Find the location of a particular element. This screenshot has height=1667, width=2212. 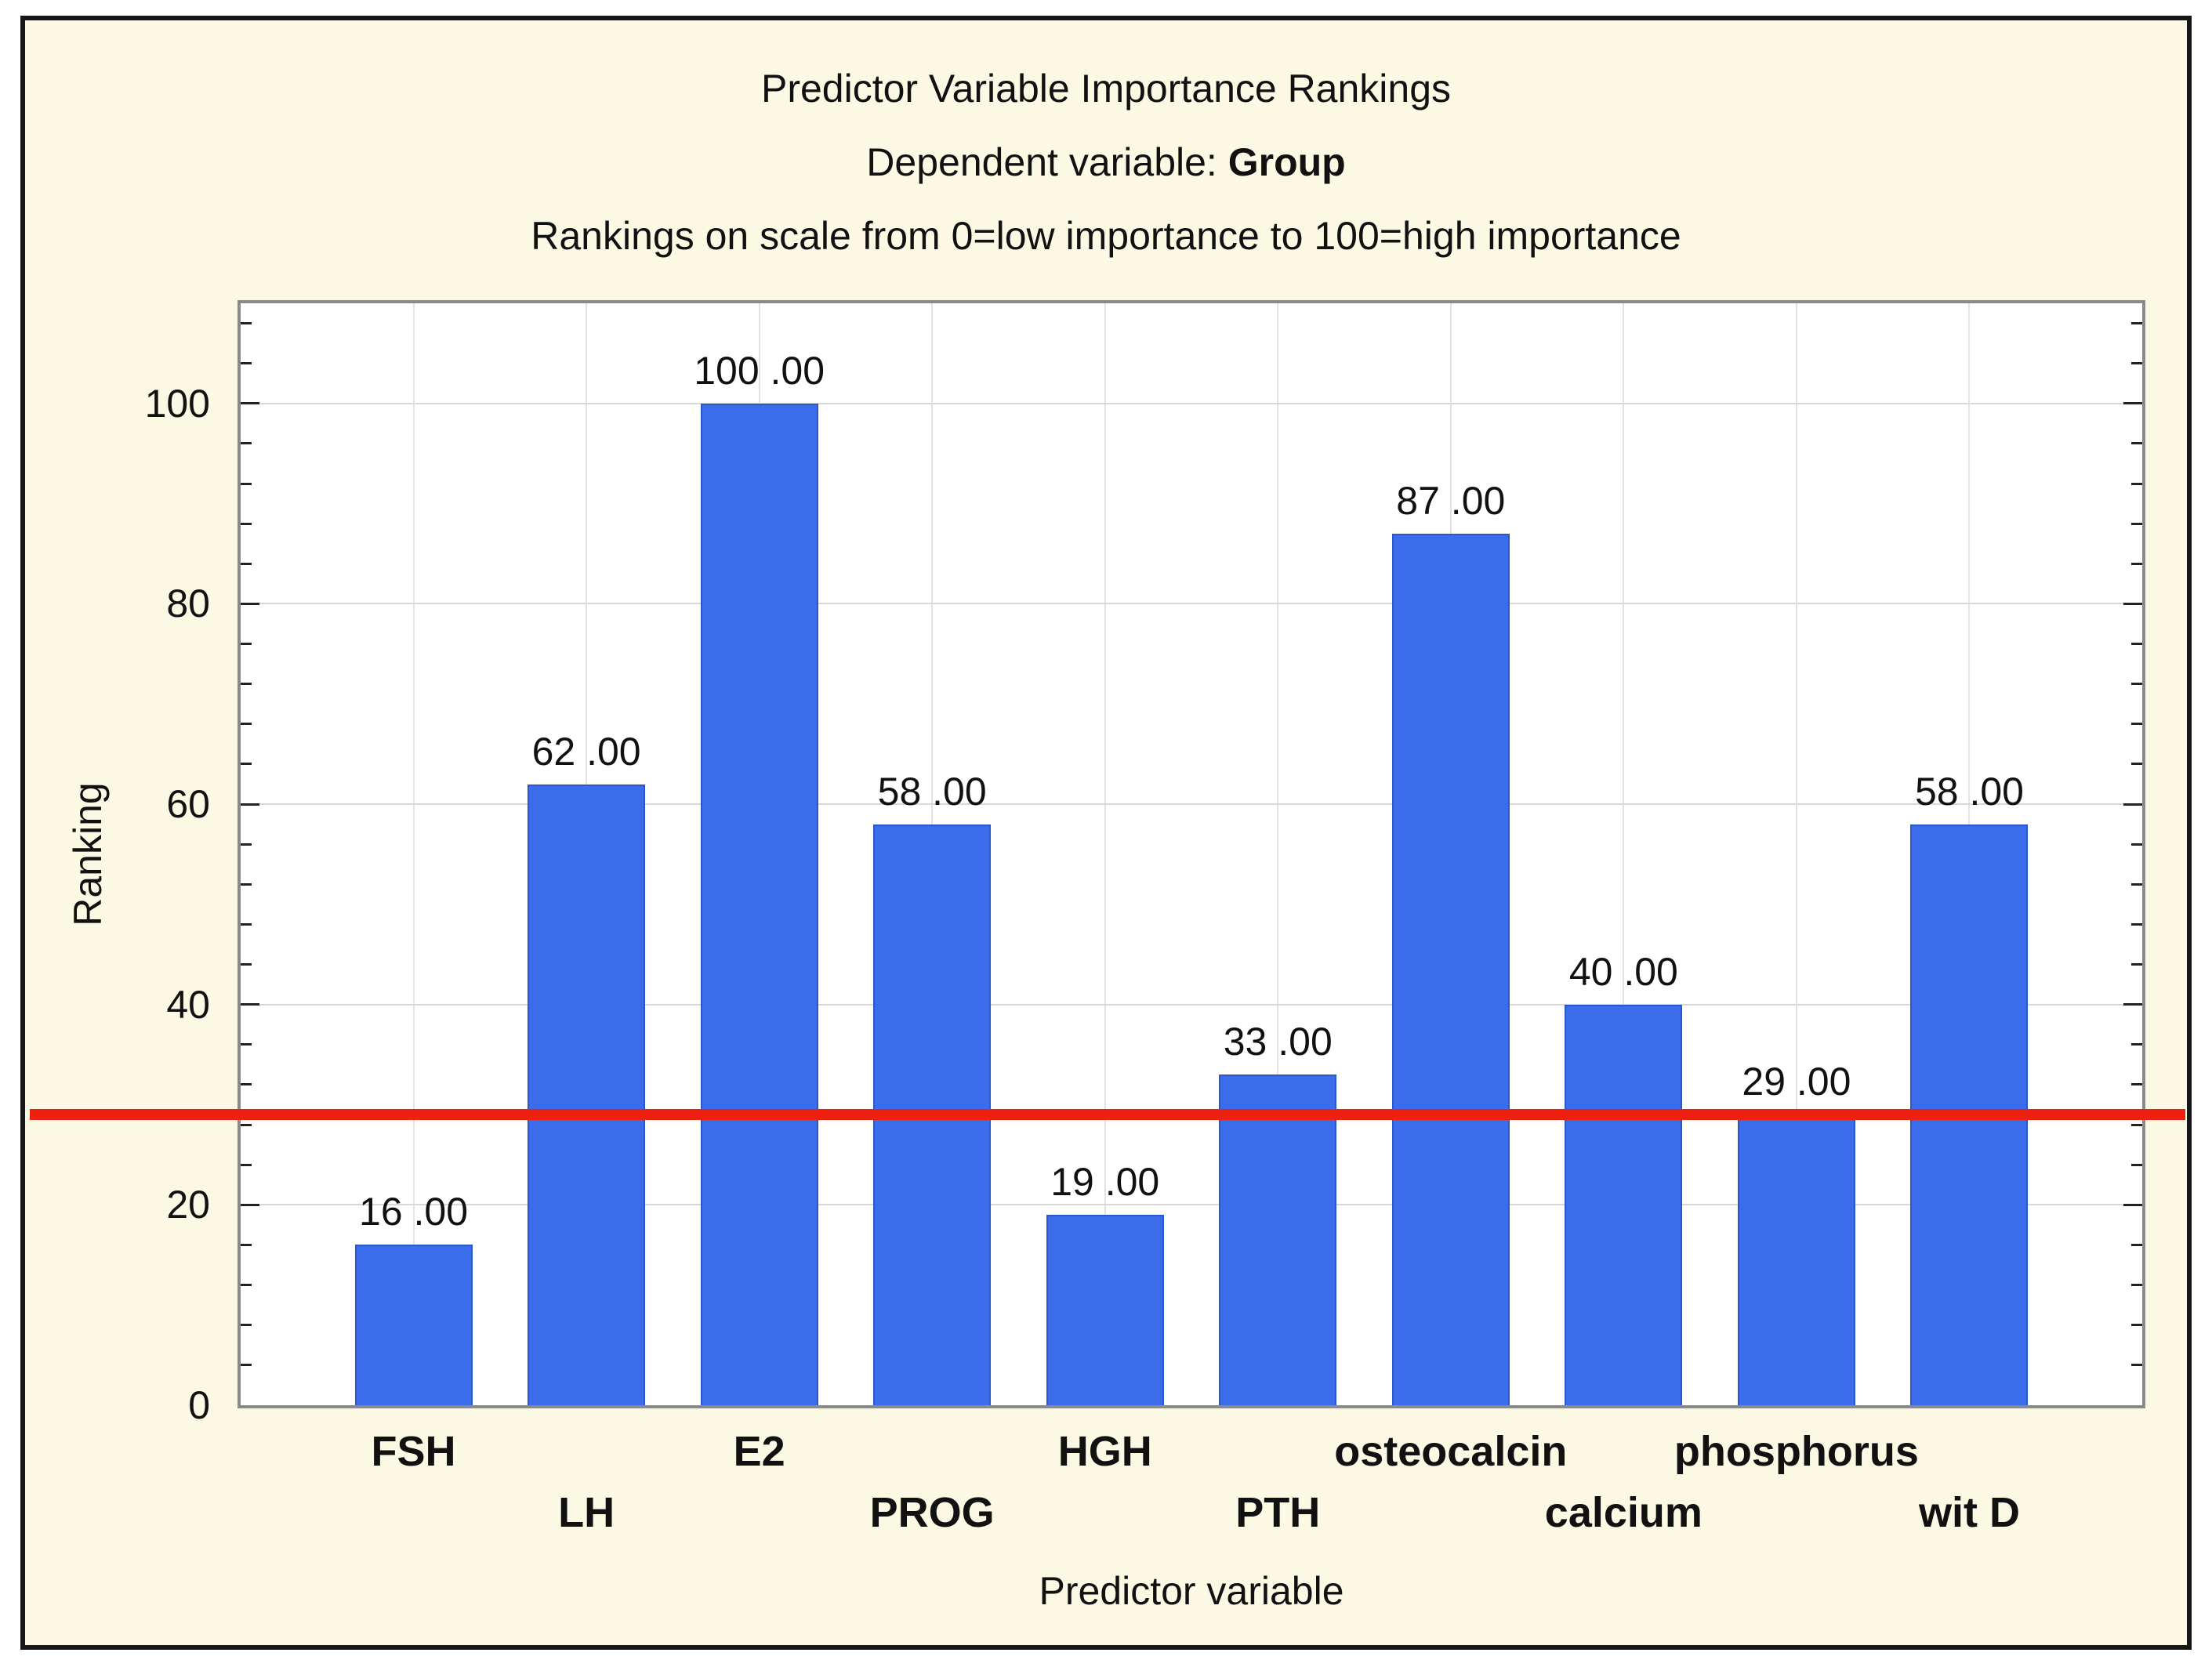

chart-title-text: Predictor Variable Importance Rankings is located at coordinates (1106, 89).